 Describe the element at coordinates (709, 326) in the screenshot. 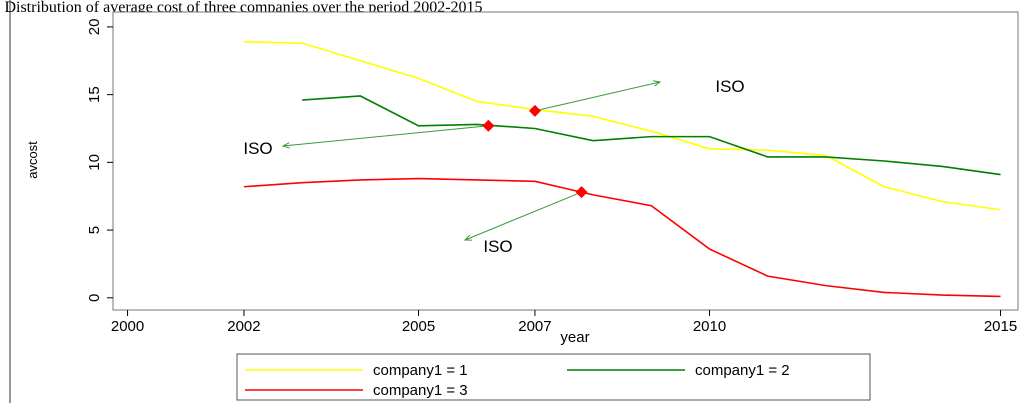

I see `x-tick-label: 2010` at that location.